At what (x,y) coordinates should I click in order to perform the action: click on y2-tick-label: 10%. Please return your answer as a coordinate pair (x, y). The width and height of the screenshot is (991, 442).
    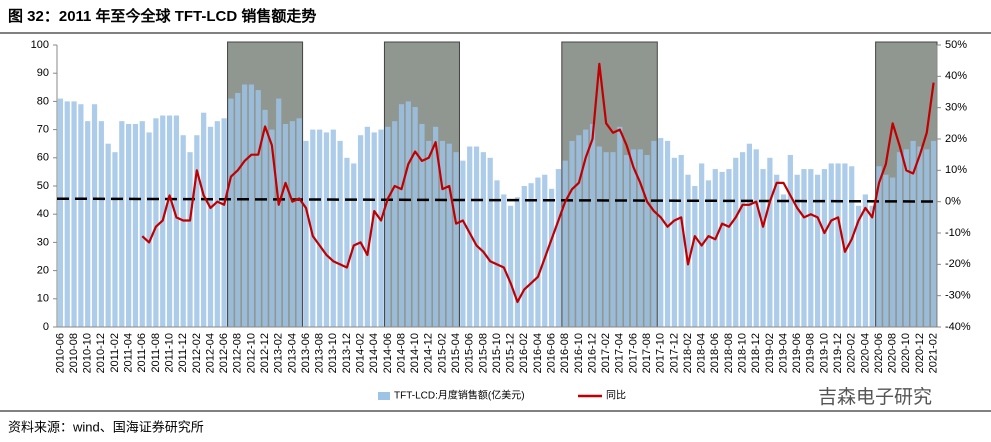
    Looking at the image, I should click on (956, 170).